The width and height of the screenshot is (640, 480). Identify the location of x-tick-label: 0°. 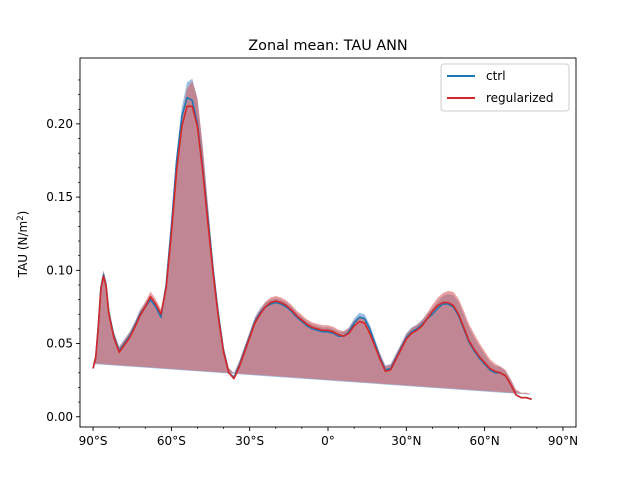
(328, 441).